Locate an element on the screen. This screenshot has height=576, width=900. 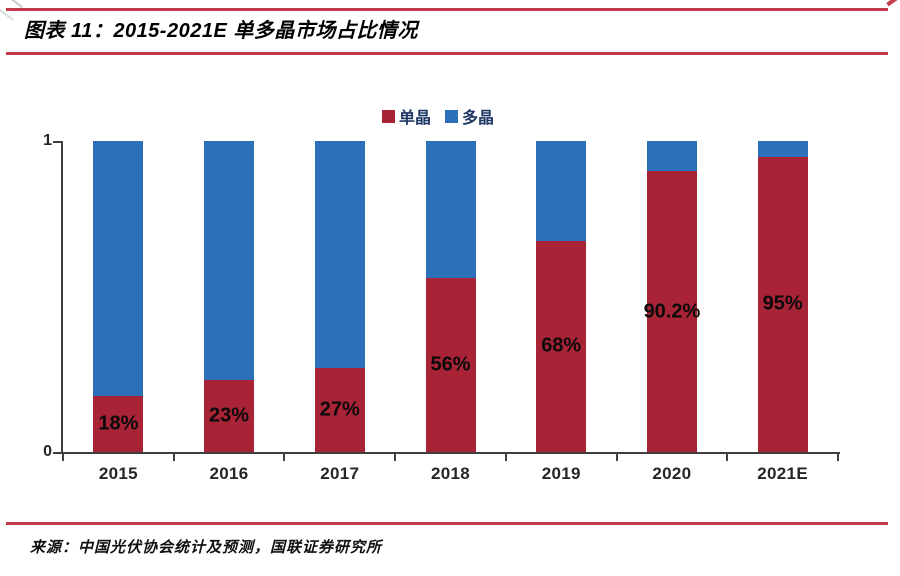
top-rule is located at coordinates (447, 9).